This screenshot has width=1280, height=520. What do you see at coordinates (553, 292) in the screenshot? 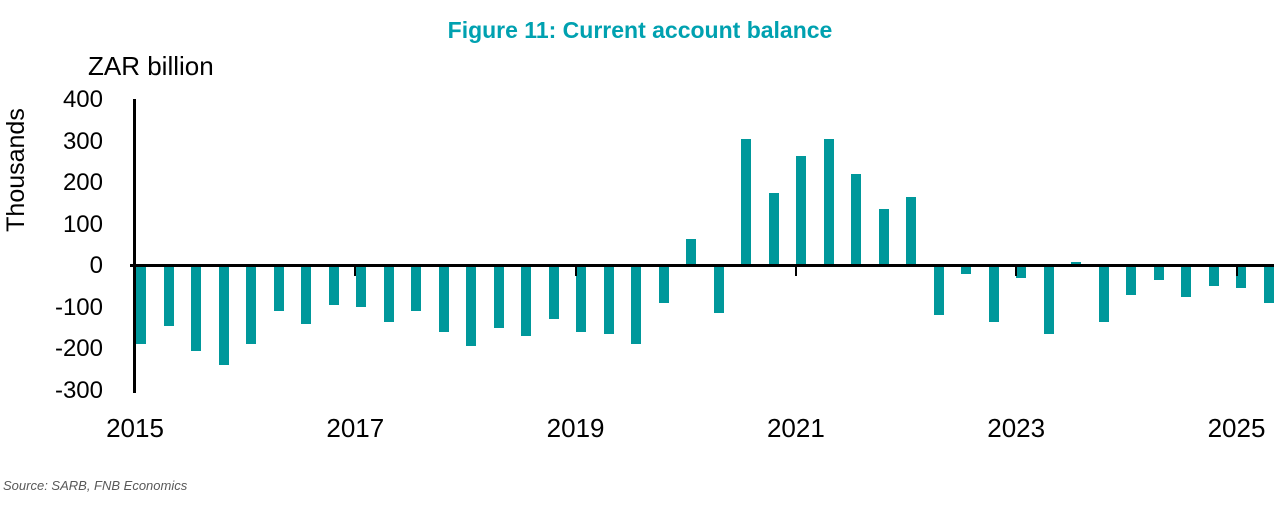
I see `bar-2018-q4` at bounding box center [553, 292].